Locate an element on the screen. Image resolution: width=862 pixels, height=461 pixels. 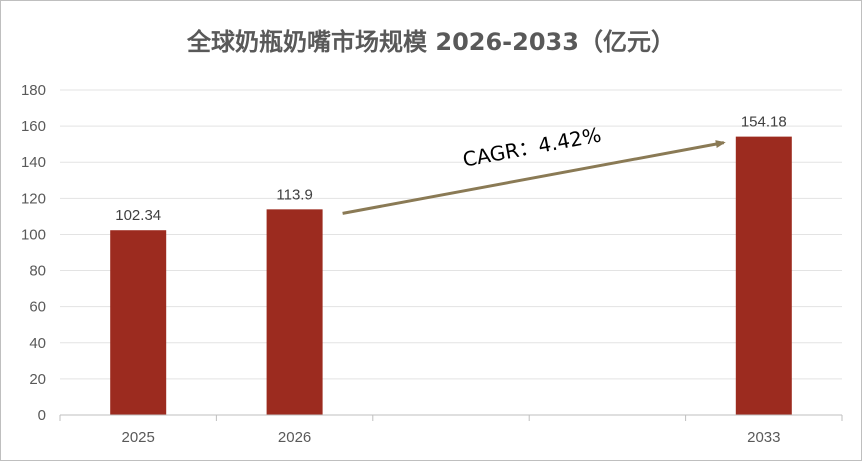
x-tick-label: 2025 is located at coordinates (138, 437).